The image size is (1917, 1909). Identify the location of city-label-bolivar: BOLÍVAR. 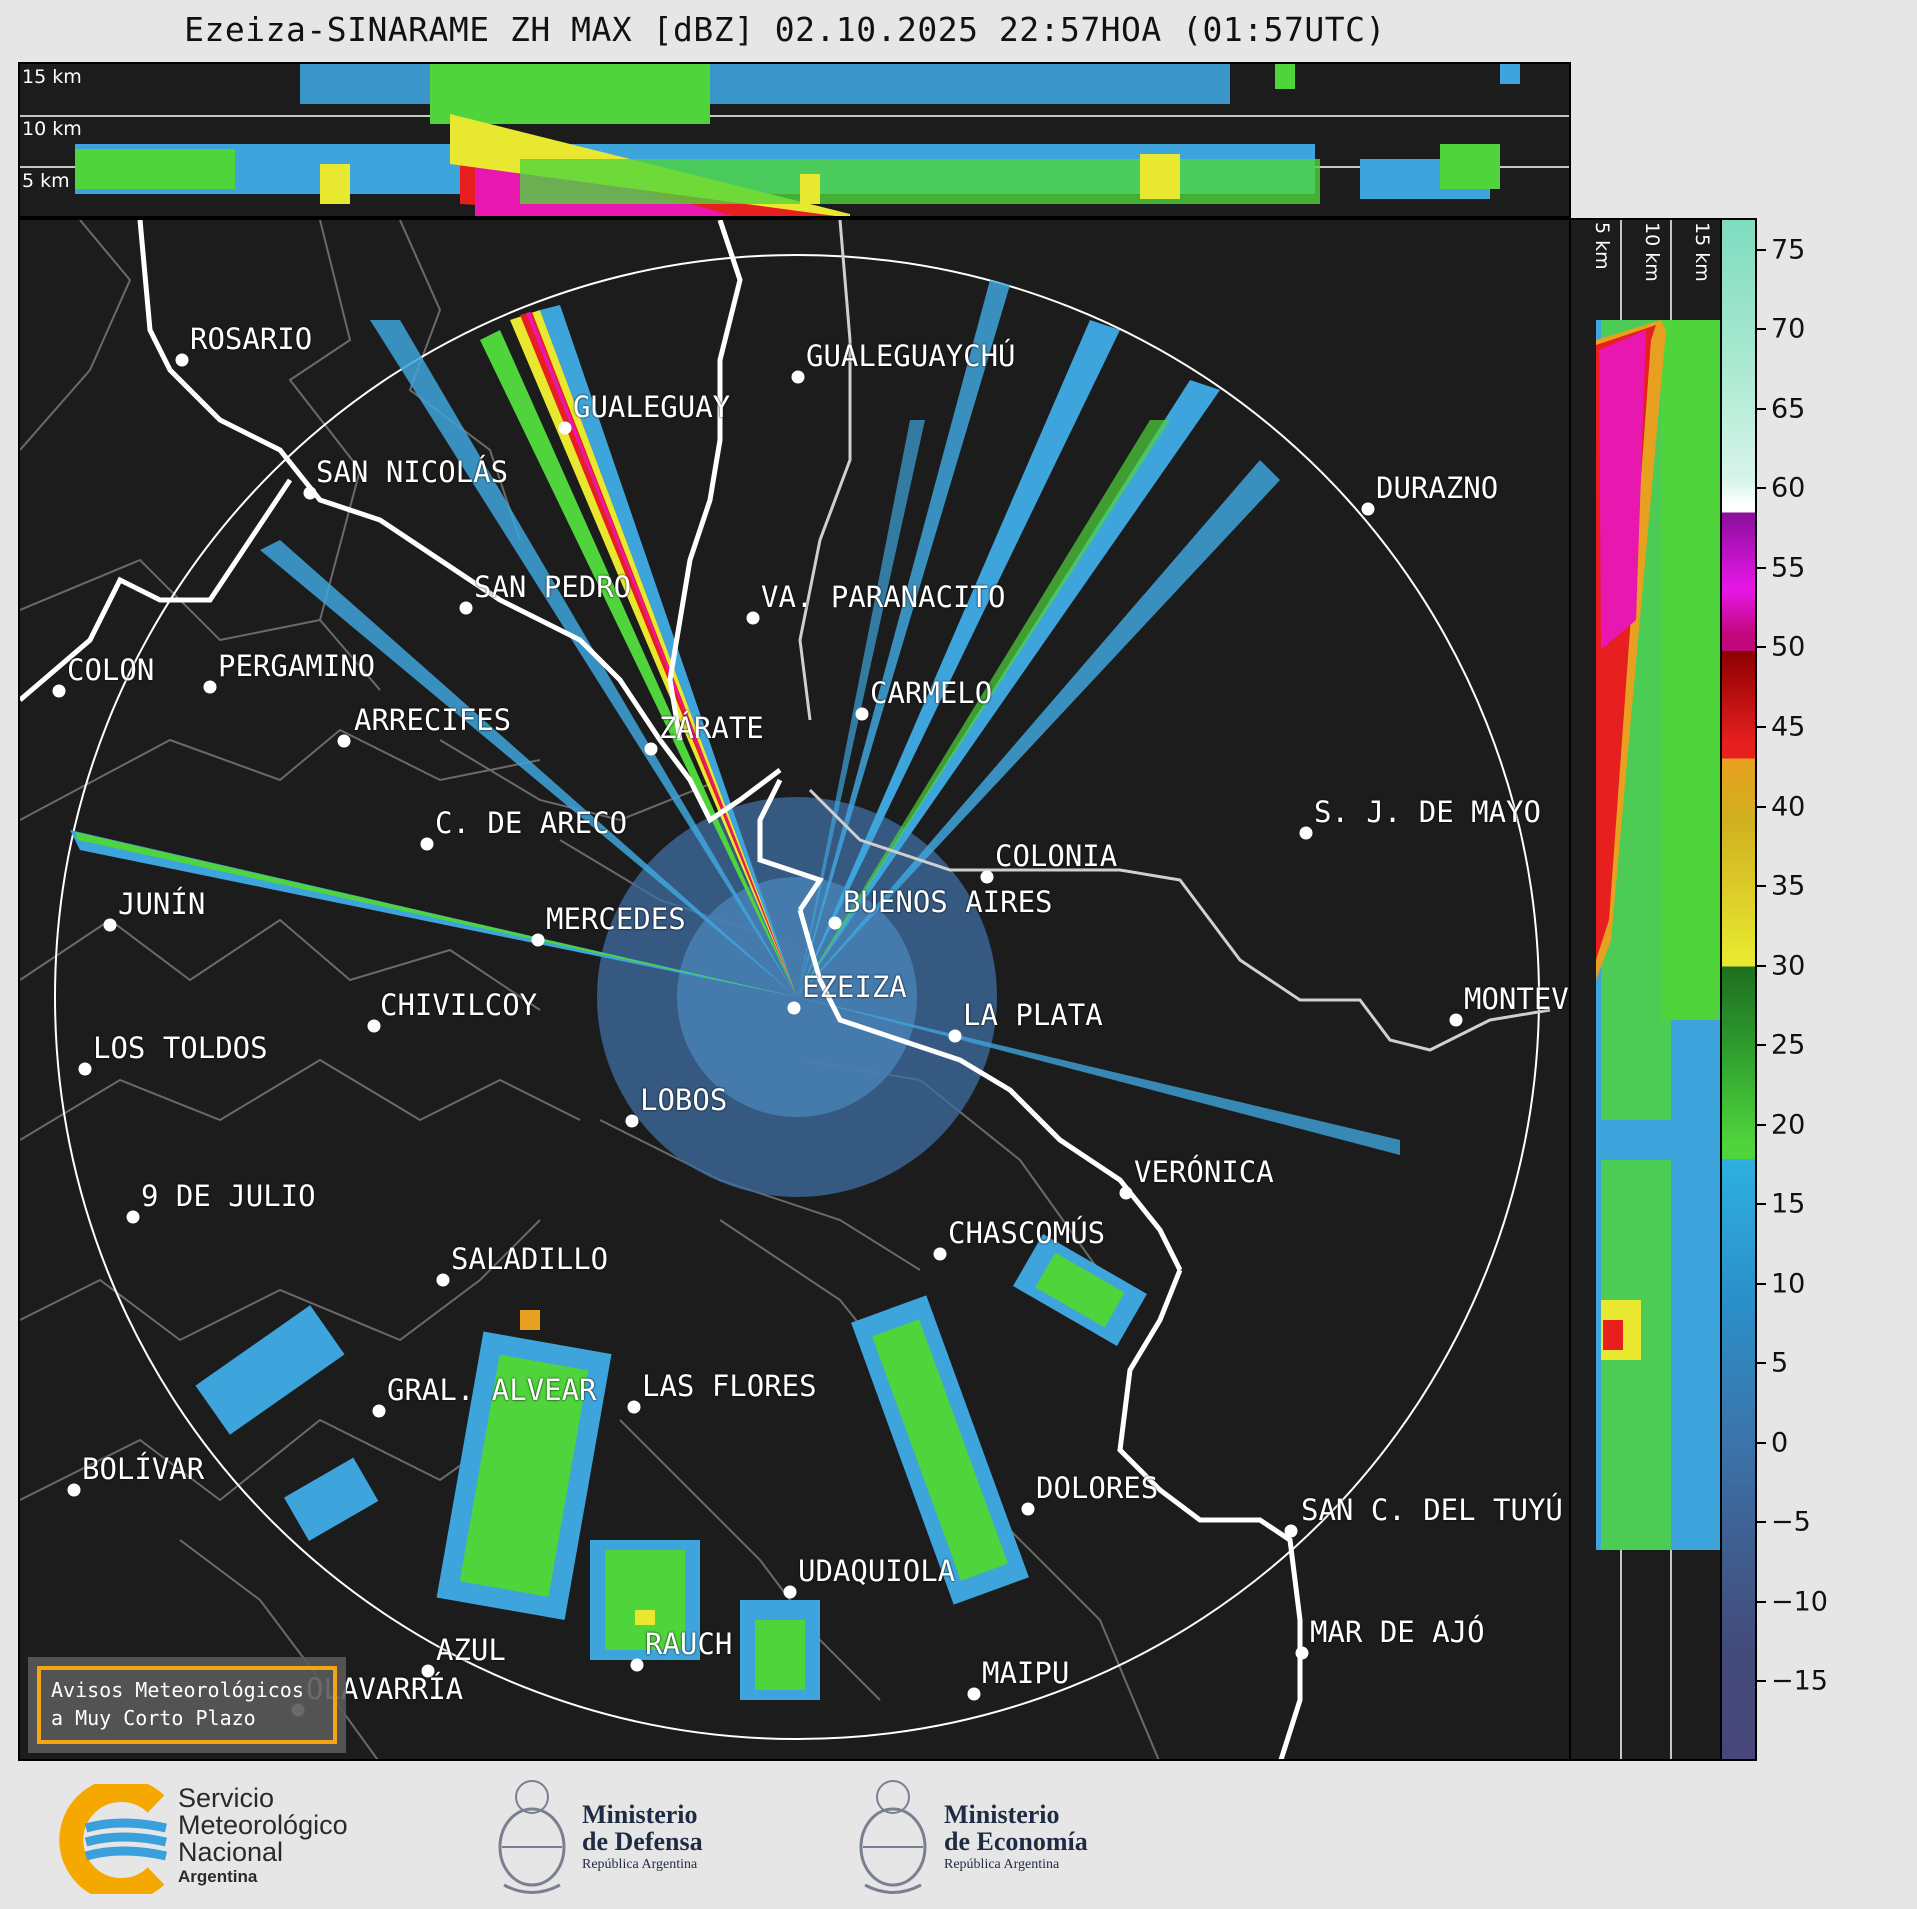
(143, 1469).